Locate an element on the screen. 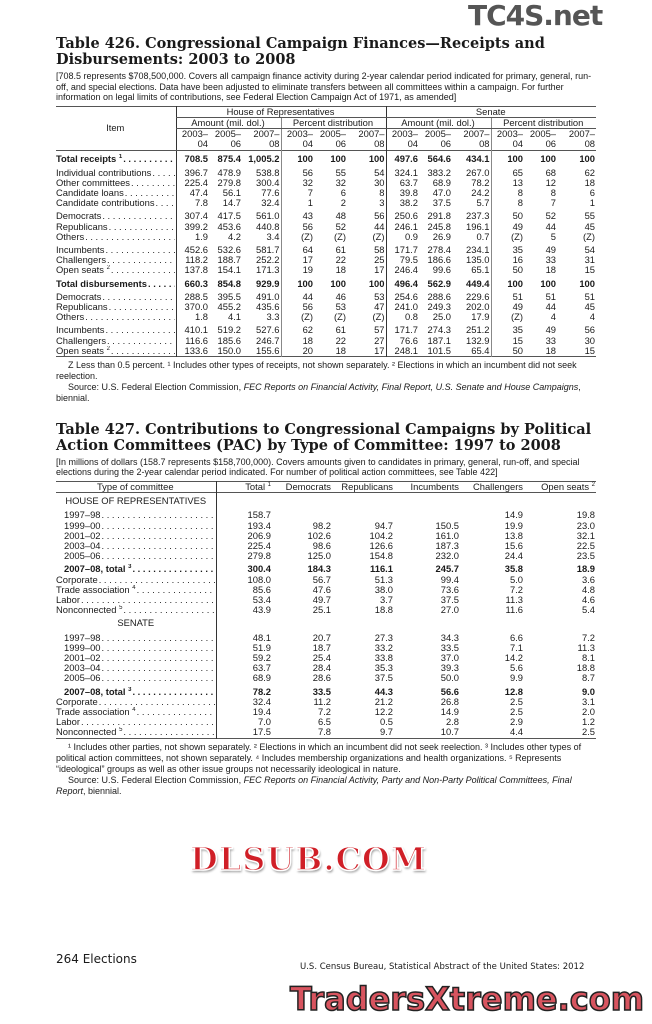  data-cell: 17.5 is located at coordinates (243, 733).